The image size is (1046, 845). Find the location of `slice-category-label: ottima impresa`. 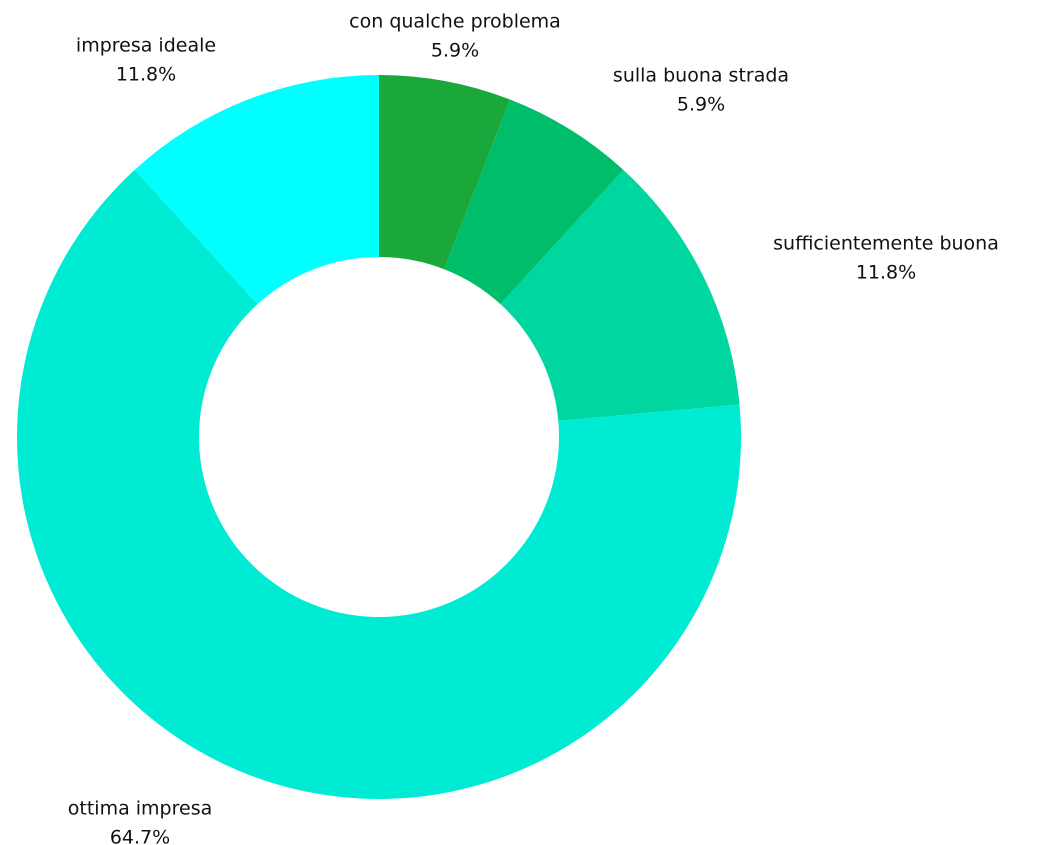

slice-category-label: ottima impresa is located at coordinates (140, 809).